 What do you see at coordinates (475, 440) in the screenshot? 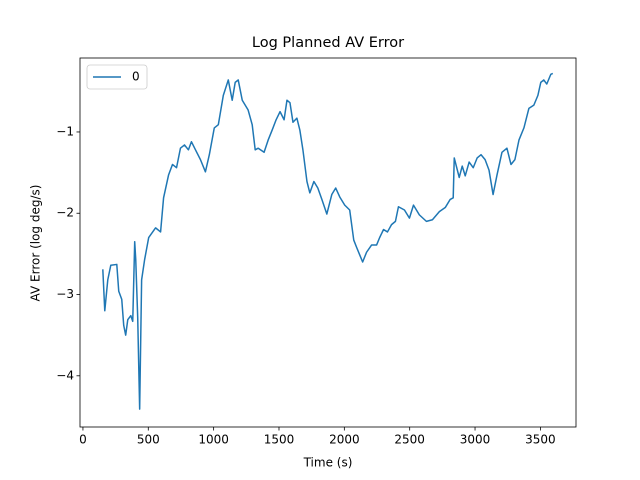
I see `x-tick-label: 3000` at bounding box center [475, 440].